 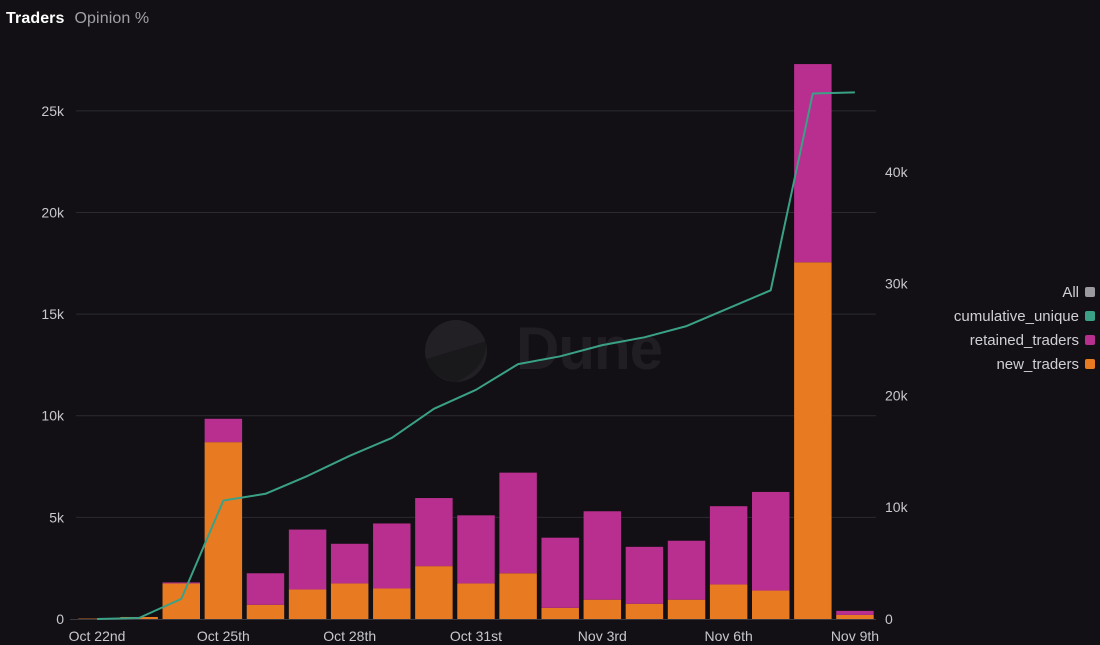 I want to click on y-left-tick-label: 25k, so click(x=53, y=111).